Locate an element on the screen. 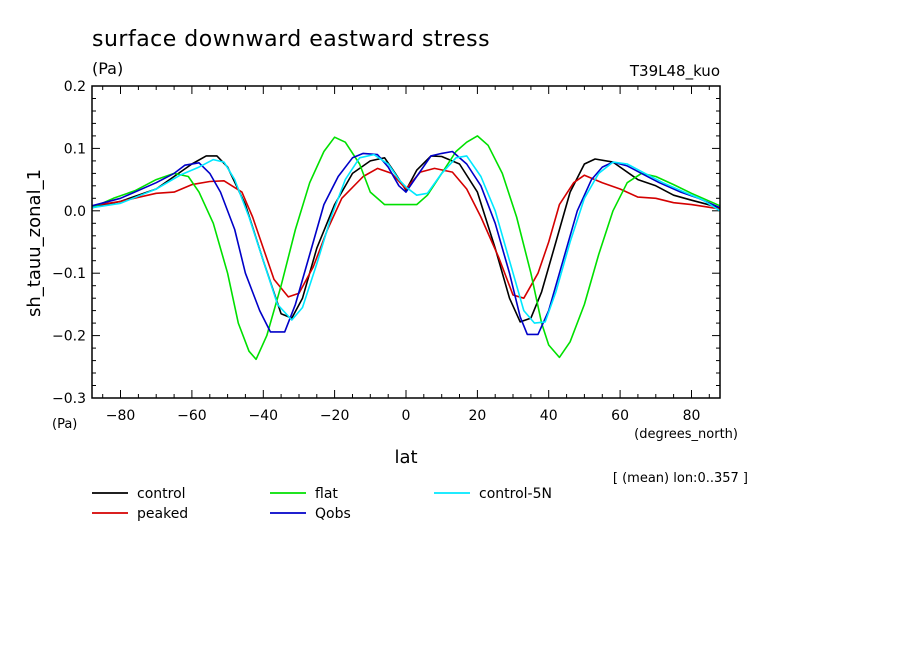  x-tick-labels: −80 −60 −40 −20 0 20 40 60 80 is located at coordinates (403, 416).